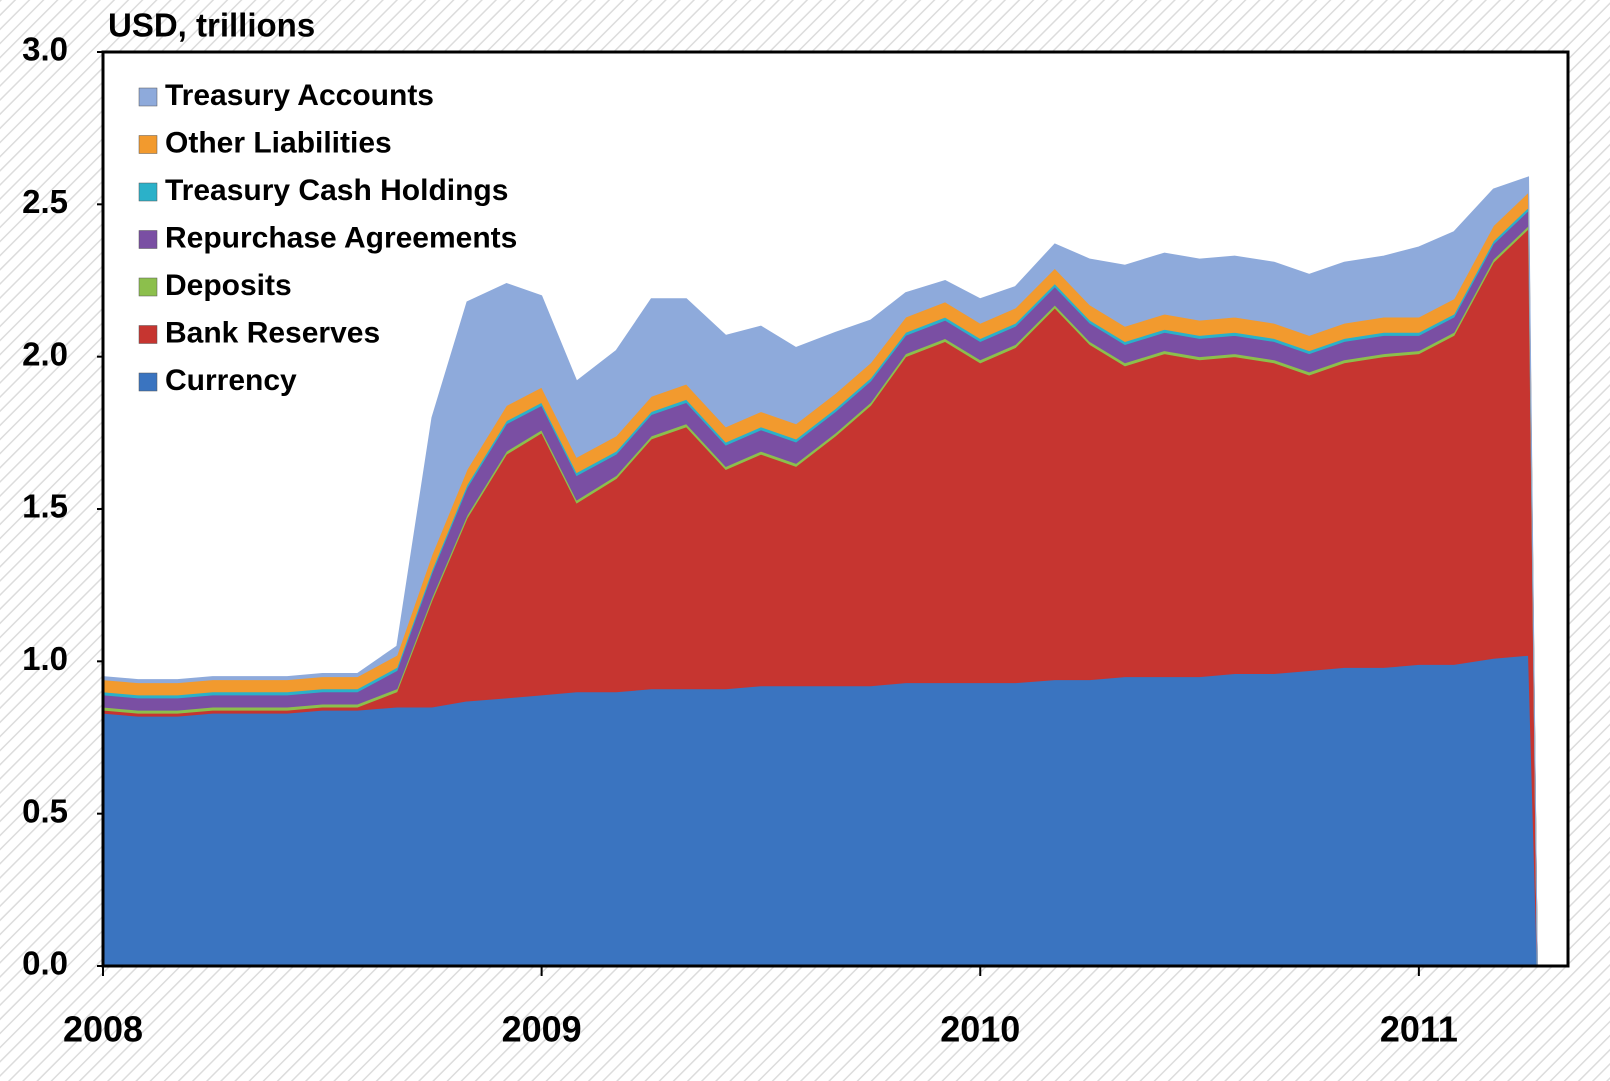  I want to click on legend-label: Bank Reserves, so click(272, 332).